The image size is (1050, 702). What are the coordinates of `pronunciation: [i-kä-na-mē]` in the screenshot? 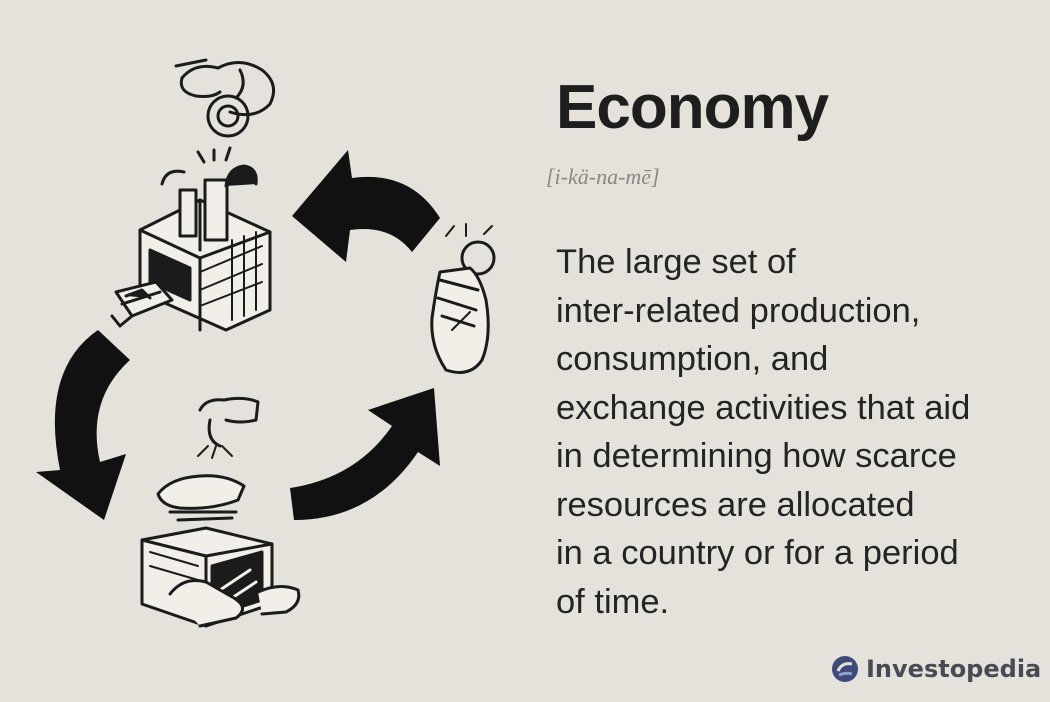 It's located at (603, 176).